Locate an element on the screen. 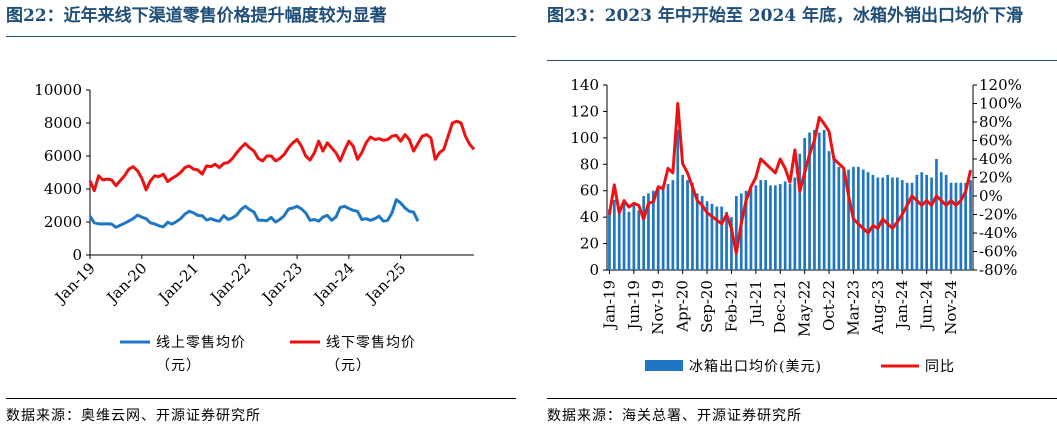 Image resolution: width=1057 pixels, height=430 pixels. right-y-tick-label: -20% is located at coordinates (998, 215).